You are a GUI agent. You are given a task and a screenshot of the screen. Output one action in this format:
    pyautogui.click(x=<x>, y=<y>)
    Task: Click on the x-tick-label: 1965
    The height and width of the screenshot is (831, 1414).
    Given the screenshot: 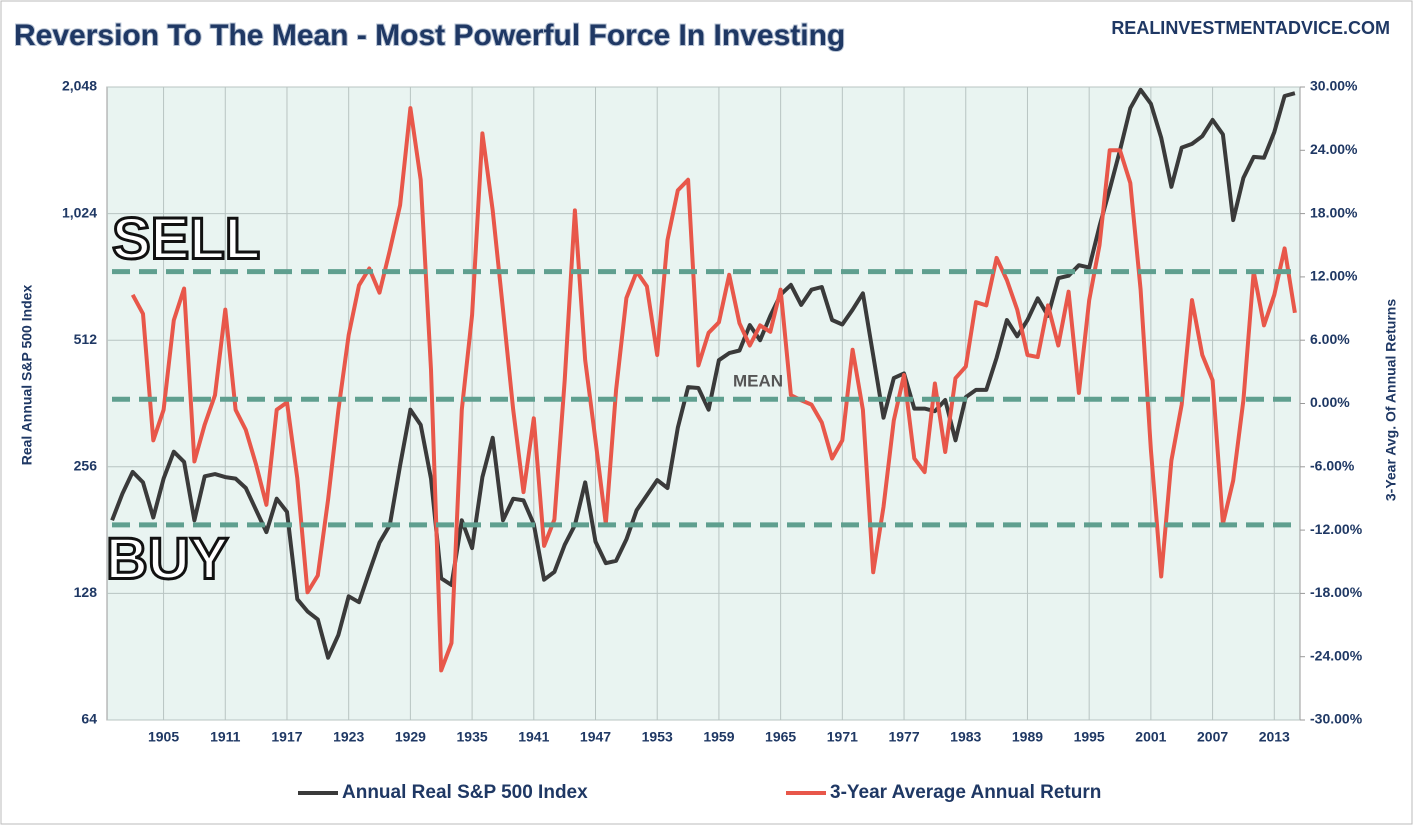 What is the action you would take?
    pyautogui.click(x=780, y=737)
    